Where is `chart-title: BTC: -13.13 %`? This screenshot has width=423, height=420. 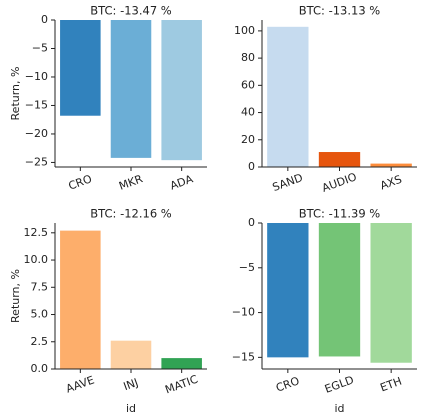 chart-title: BTC: -13.13 % is located at coordinates (340, 11).